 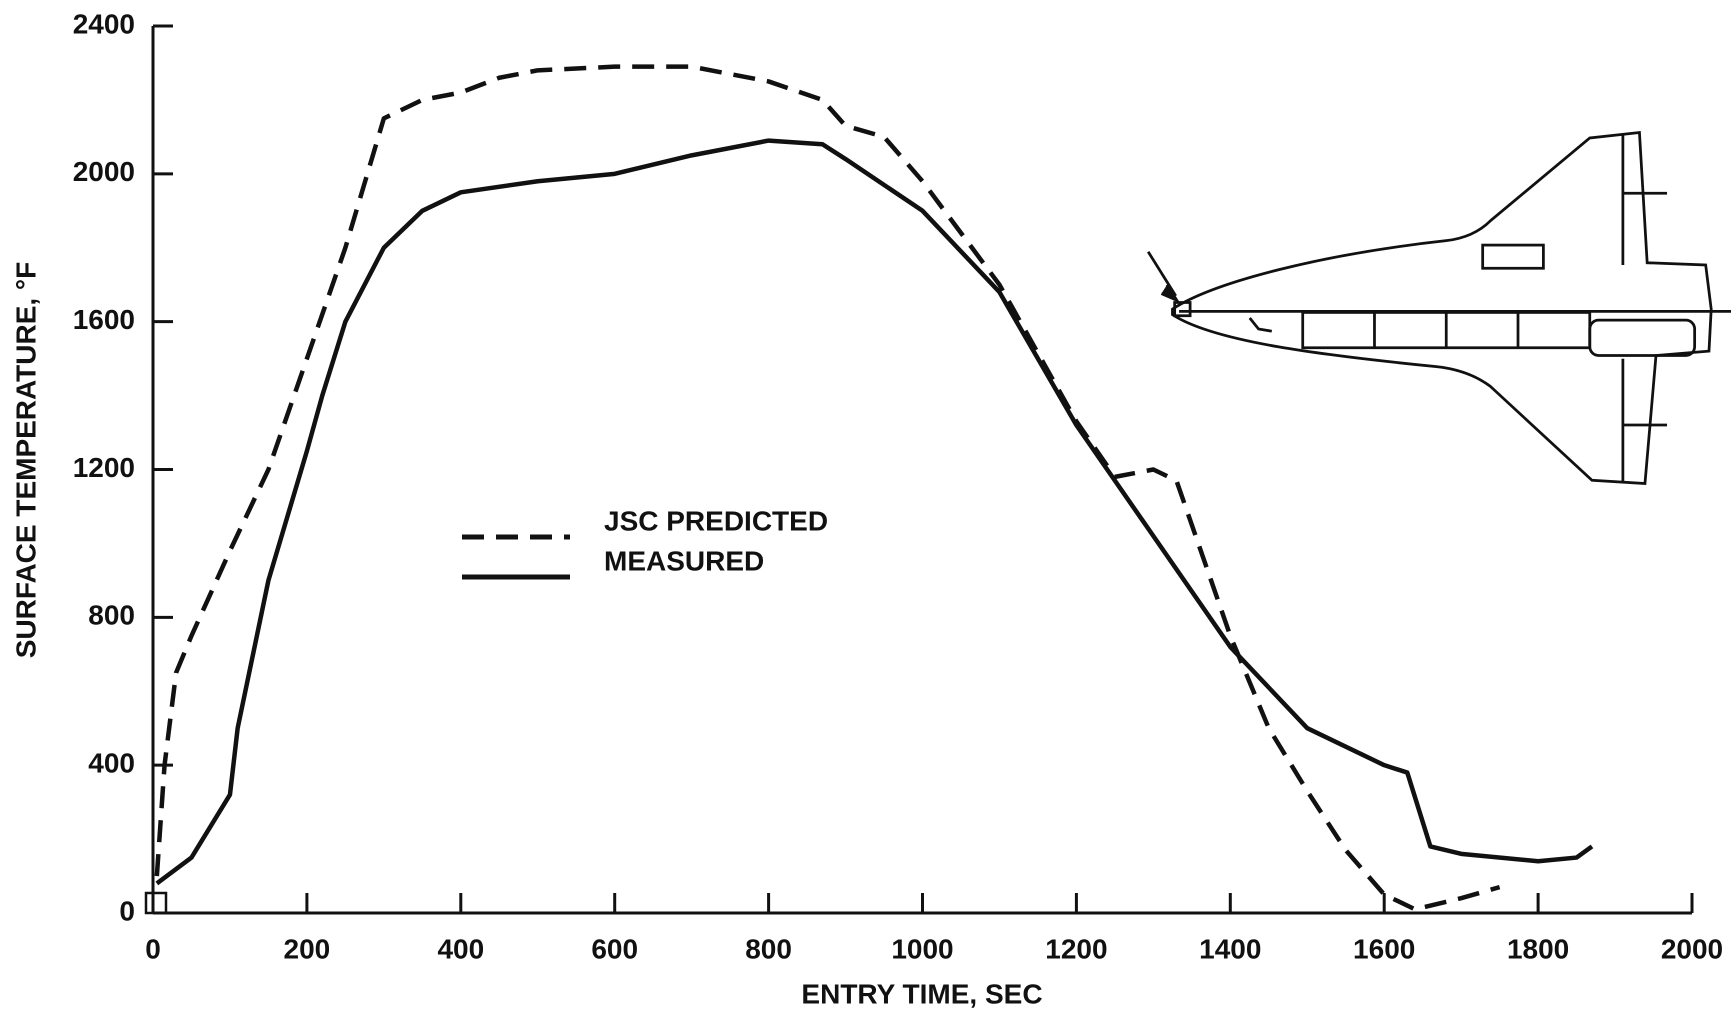 What do you see at coordinates (1076, 948) in the screenshot?
I see `x-tick-label: 1200` at bounding box center [1076, 948].